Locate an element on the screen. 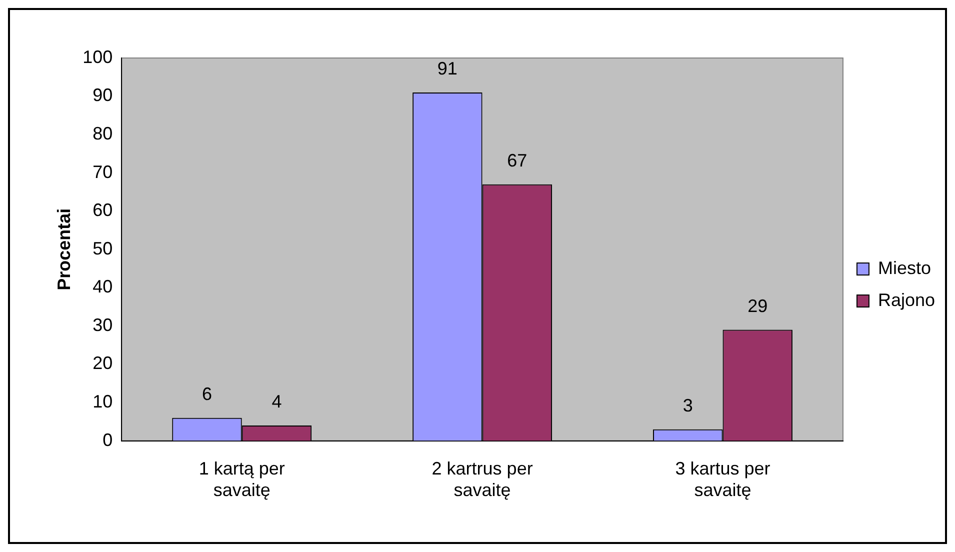  y-tick-label: 60 is located at coordinates (102, 210).